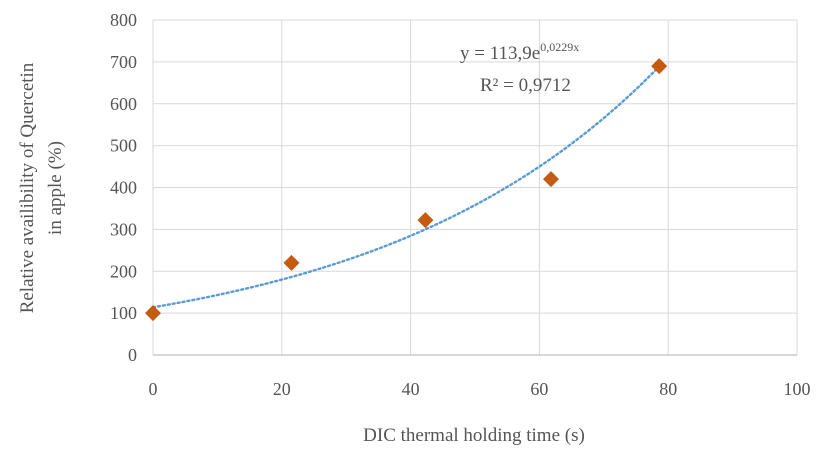  What do you see at coordinates (153, 389) in the screenshot?
I see `x-tick-label: 0` at bounding box center [153, 389].